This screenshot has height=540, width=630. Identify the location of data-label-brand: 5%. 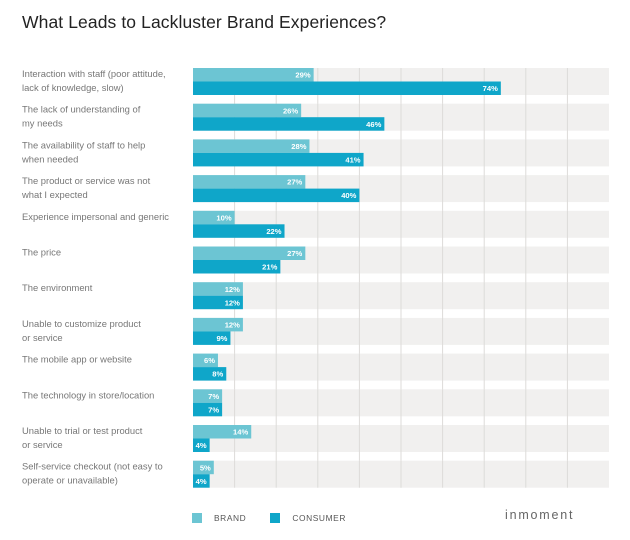
(205, 467).